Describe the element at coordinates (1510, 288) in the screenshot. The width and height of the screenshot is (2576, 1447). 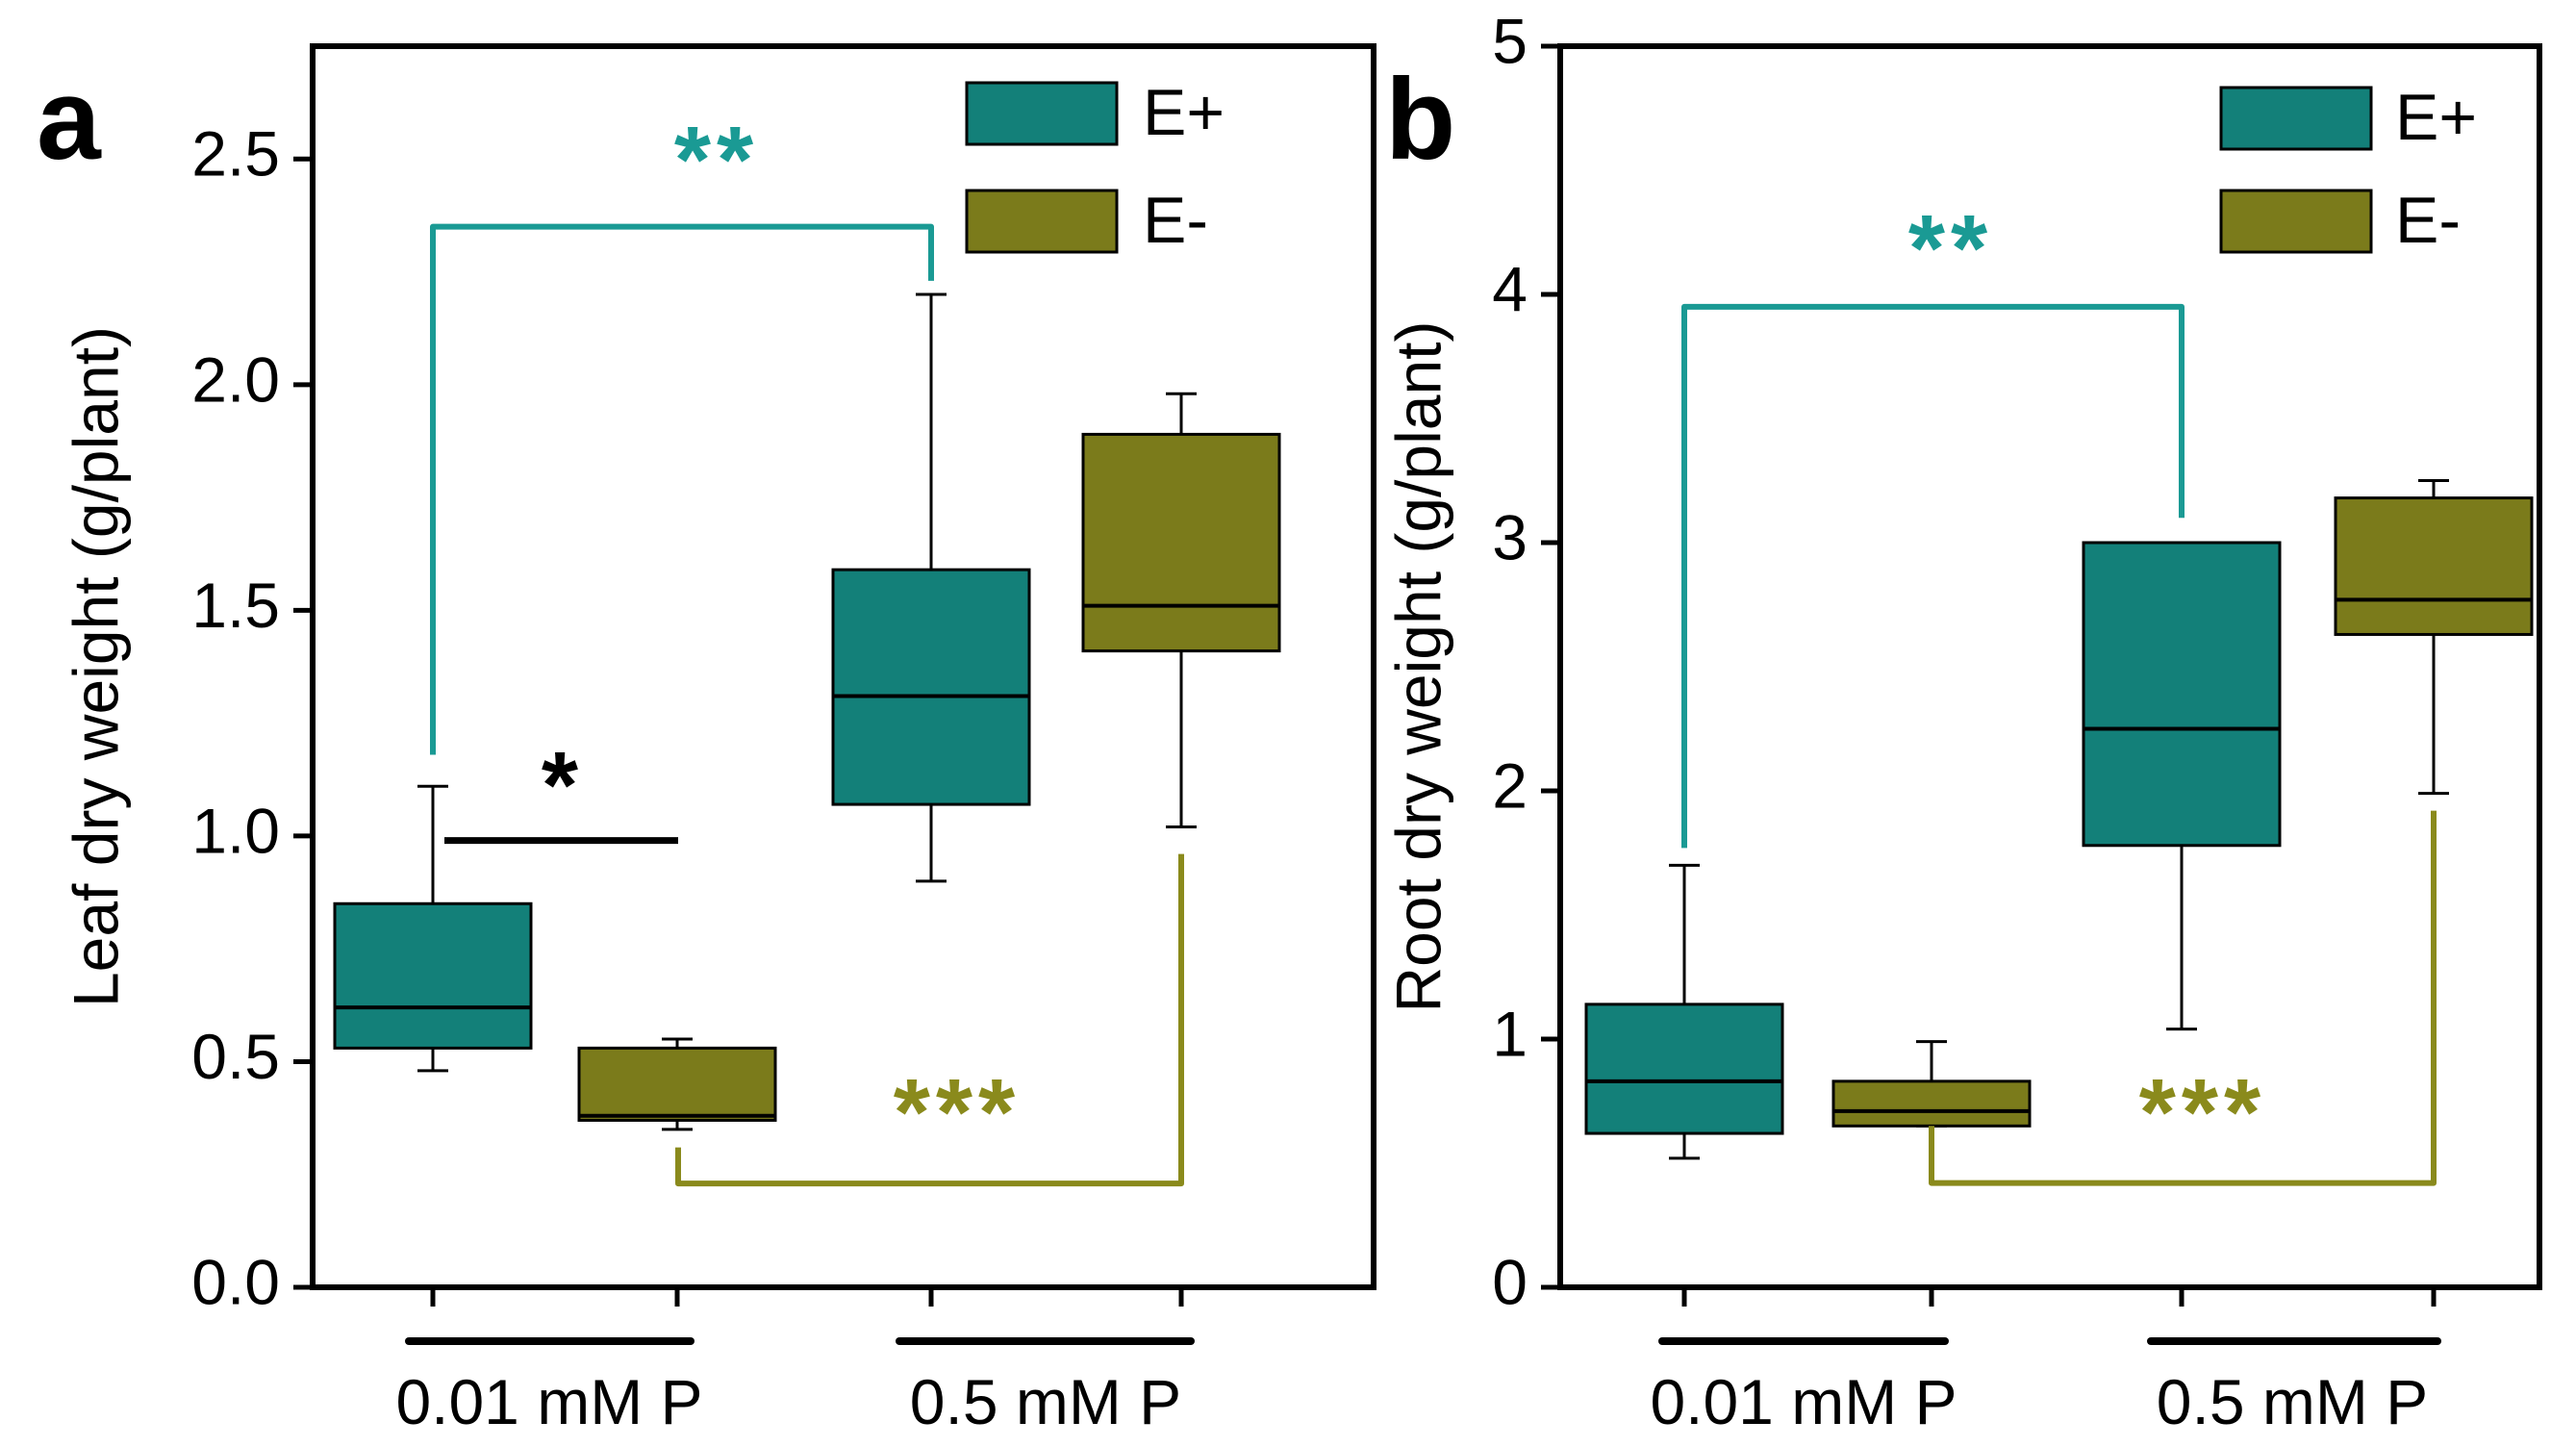
I see `y-tick-label: 4` at that location.